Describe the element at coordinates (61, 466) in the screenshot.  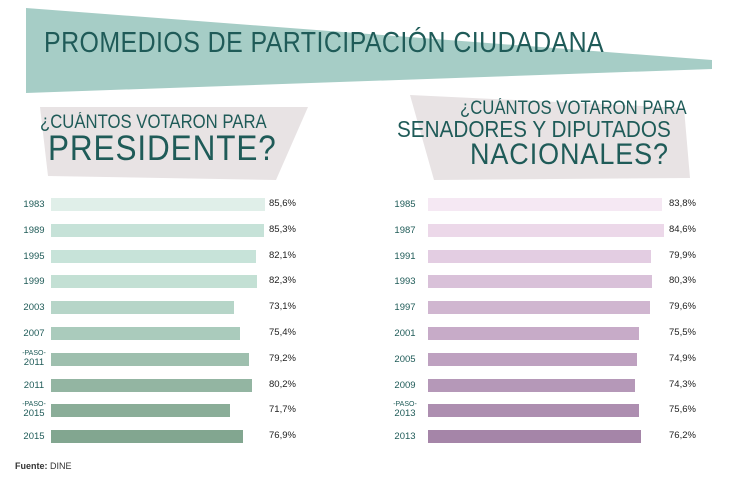
I see `source-value: DINE` at that location.